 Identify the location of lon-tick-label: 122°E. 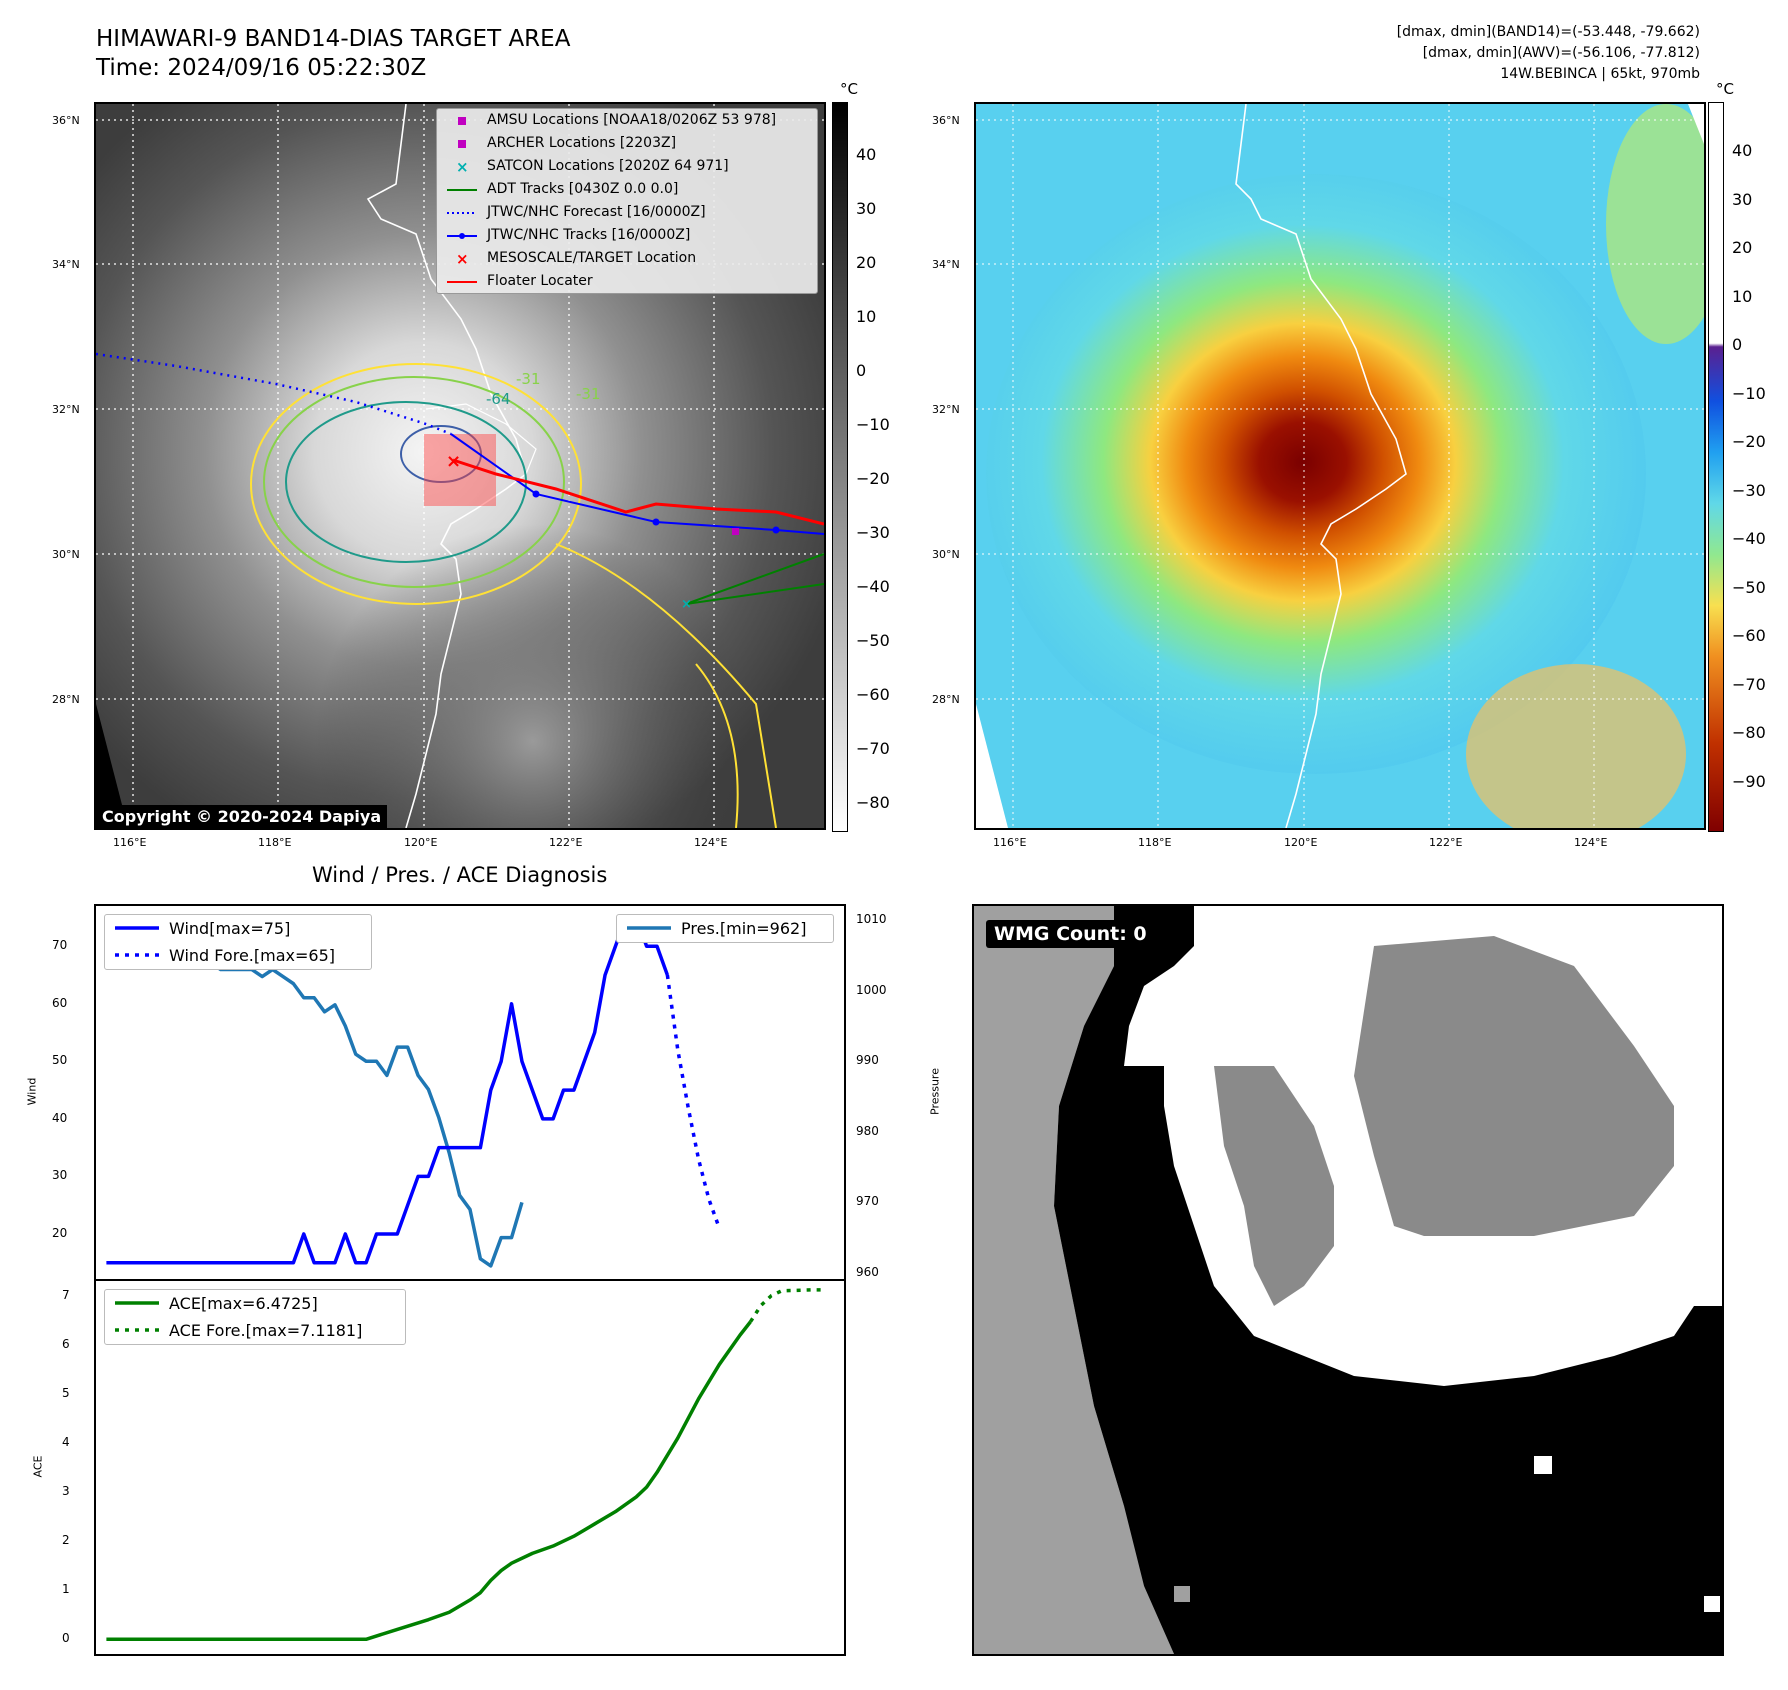
(566, 842).